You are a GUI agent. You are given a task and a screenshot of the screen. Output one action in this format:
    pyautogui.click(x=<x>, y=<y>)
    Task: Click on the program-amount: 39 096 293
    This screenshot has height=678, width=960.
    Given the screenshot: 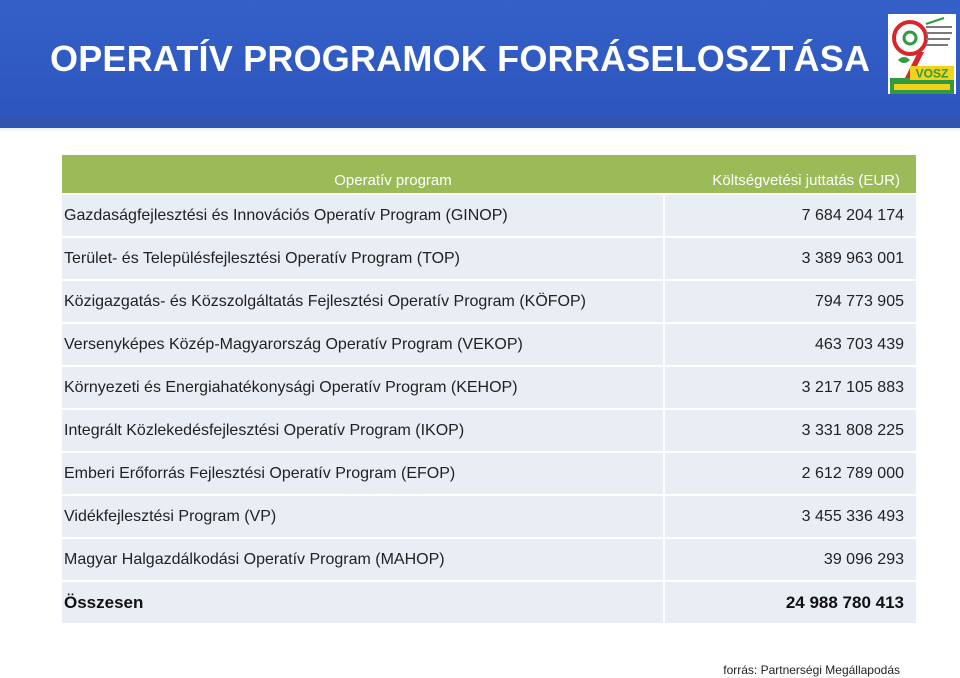 What is the action you would take?
    pyautogui.click(x=789, y=559)
    